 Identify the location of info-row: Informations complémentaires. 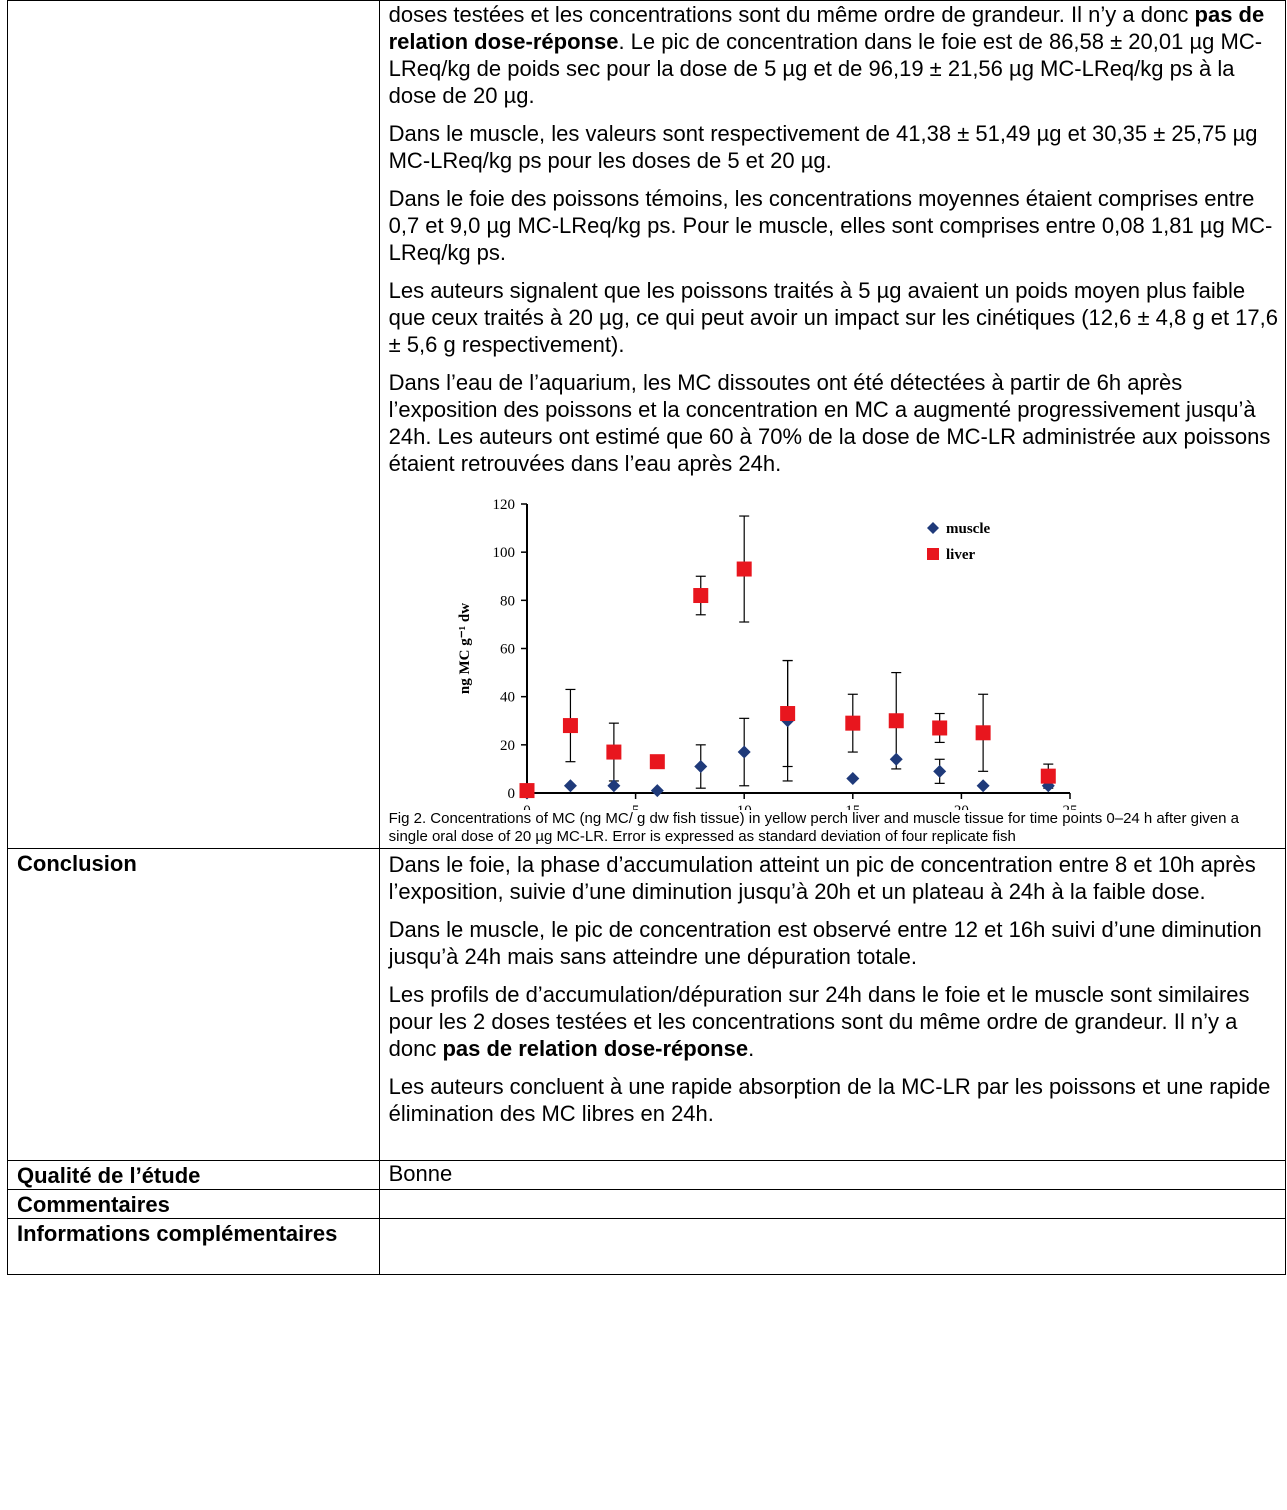
(647, 1246).